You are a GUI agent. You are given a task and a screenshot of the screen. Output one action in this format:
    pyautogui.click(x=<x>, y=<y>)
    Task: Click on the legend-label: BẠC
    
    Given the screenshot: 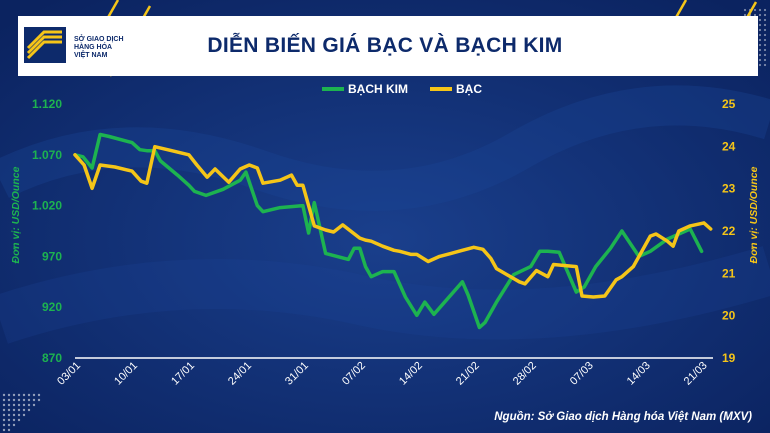 What is the action you would take?
    pyautogui.click(x=469, y=89)
    